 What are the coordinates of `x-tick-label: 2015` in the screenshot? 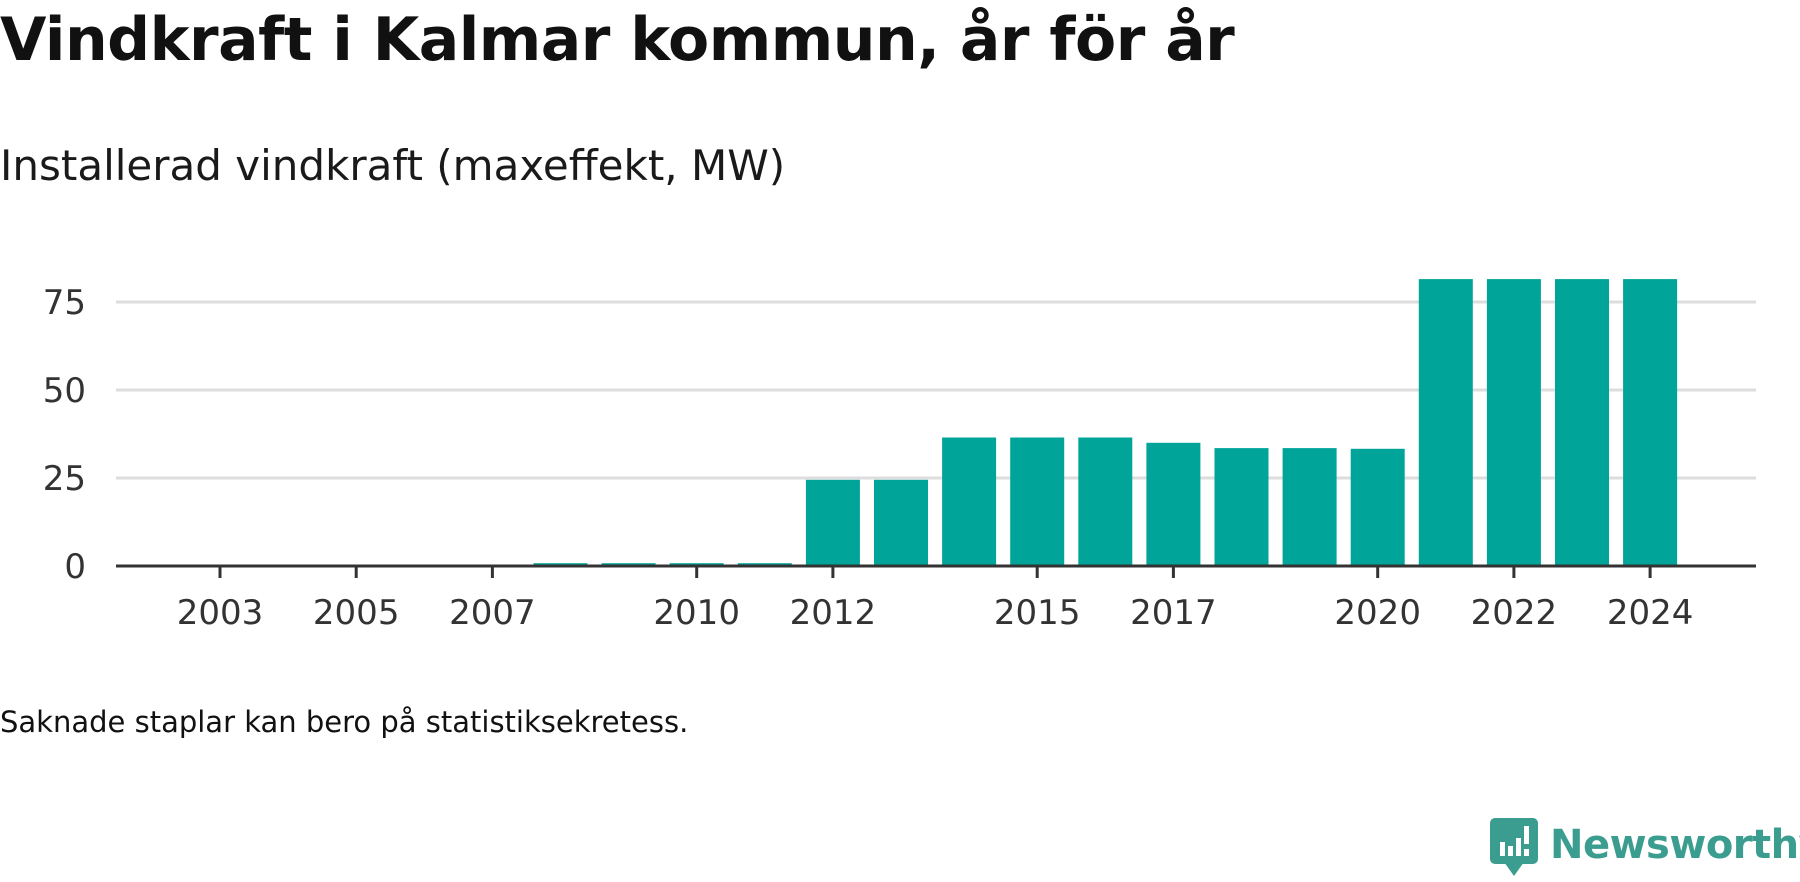 It's located at (1037, 613).